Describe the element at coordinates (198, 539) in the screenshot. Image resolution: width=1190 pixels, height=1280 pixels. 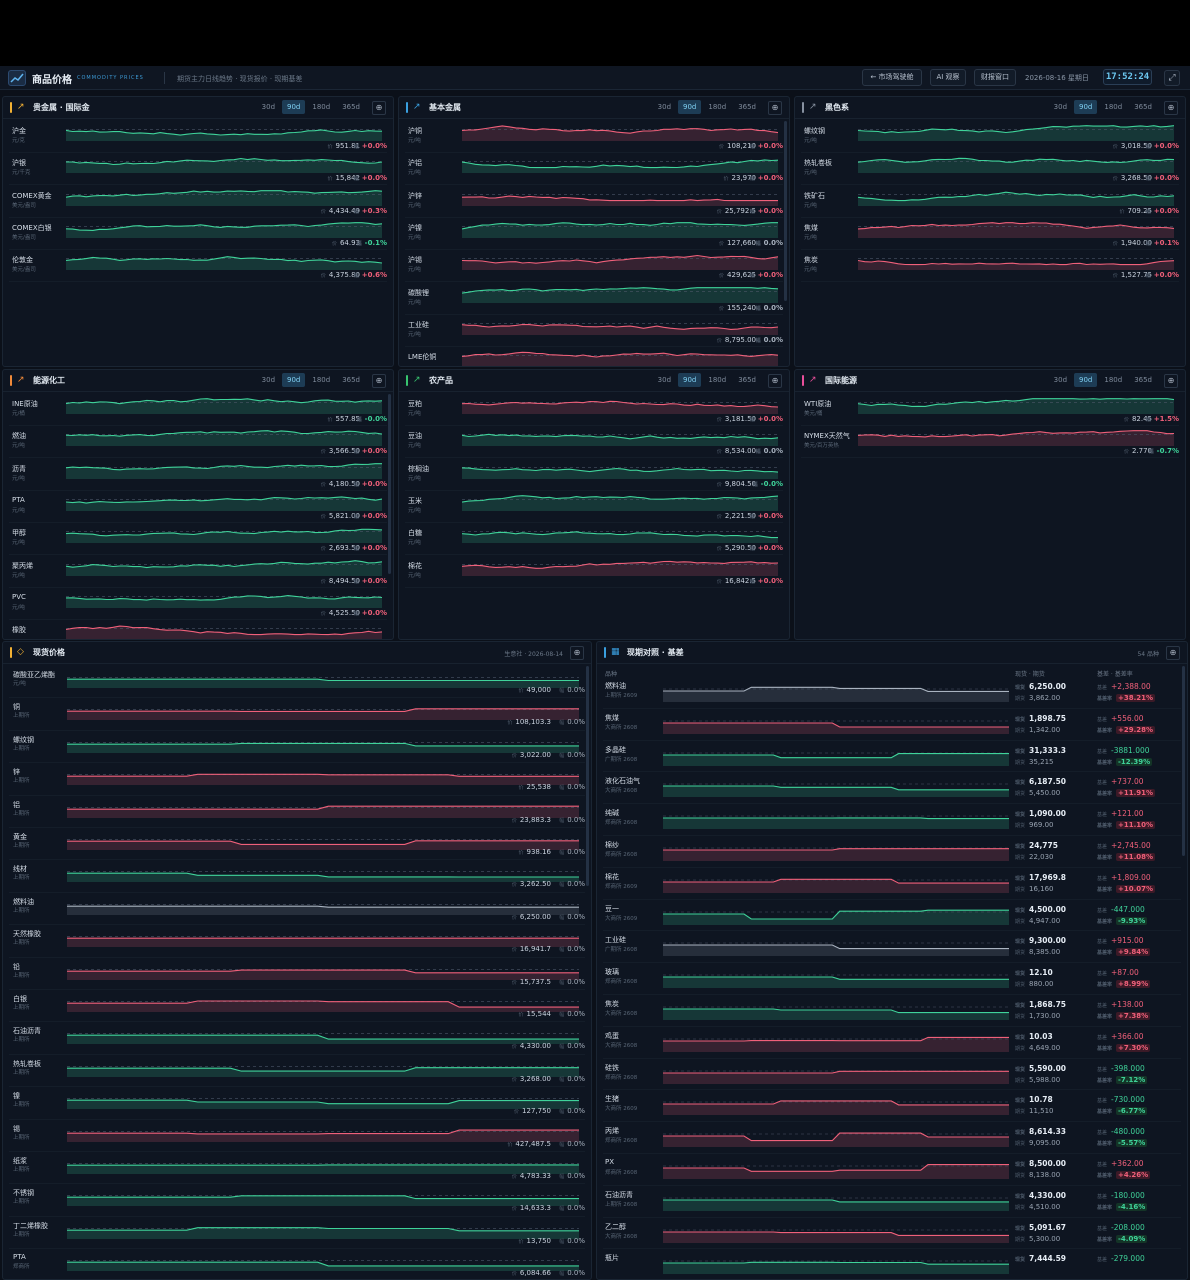
I see `market-row: 甲醇 元/吨价 2,693.50 幅 +0.0%` at that location.